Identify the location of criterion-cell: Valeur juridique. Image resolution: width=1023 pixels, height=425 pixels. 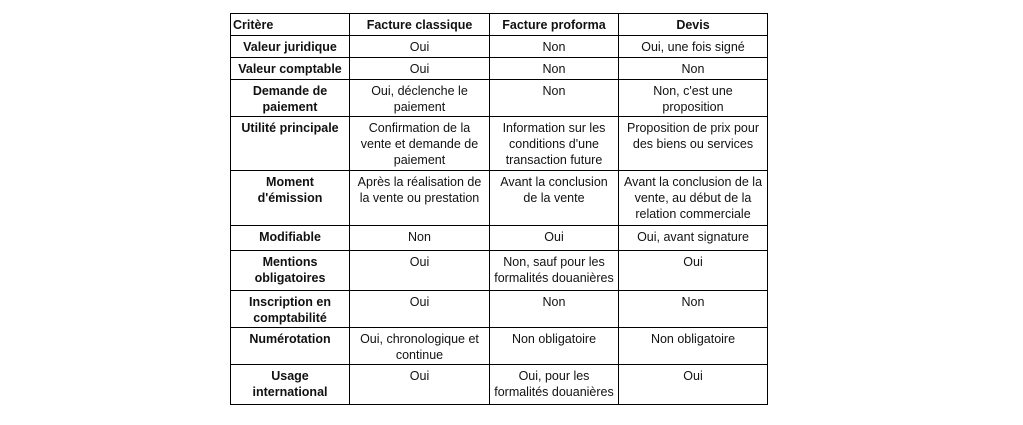
(290, 46).